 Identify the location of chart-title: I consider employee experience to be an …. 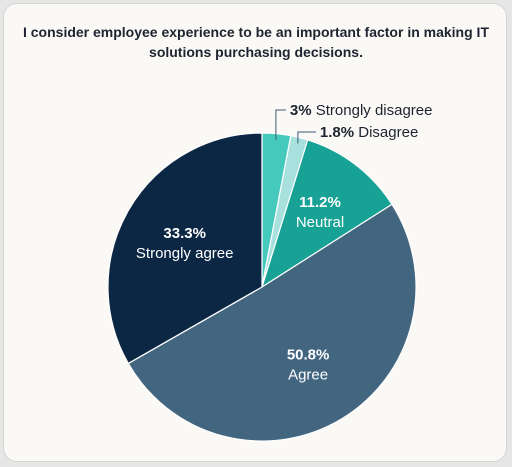
(256, 42).